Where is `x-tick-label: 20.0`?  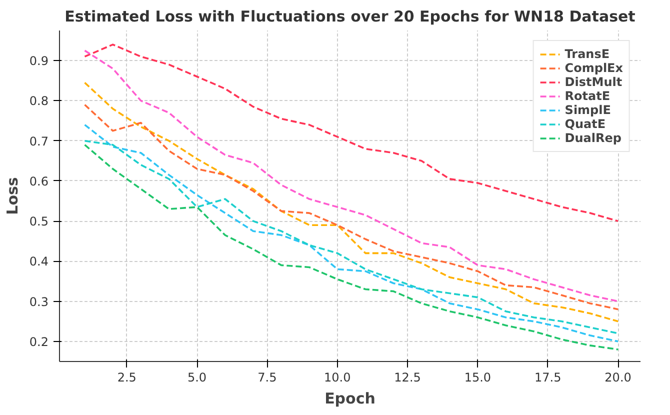
x-tick-label: 20.0 is located at coordinates (618, 377).